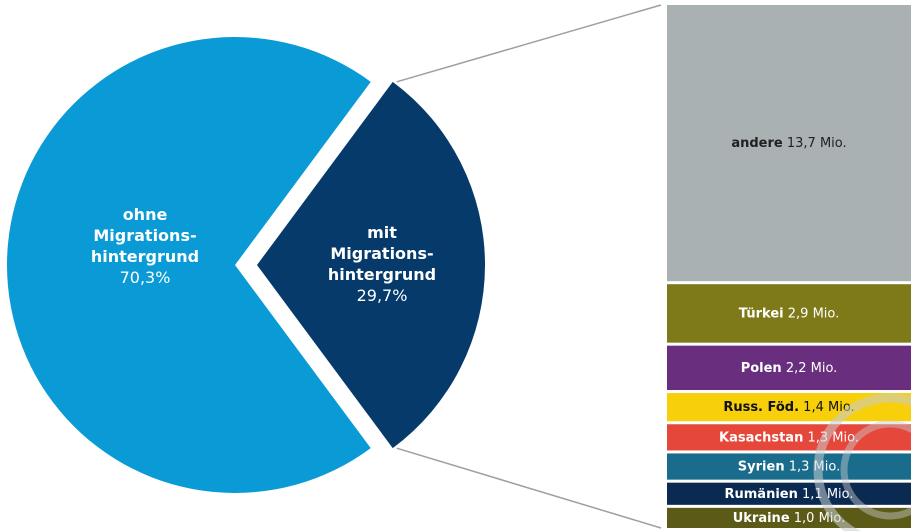  What do you see at coordinates (145, 246) in the screenshot?
I see `pie-label-ohne: ohne Migrations-hintergrund 70,3%` at bounding box center [145, 246].